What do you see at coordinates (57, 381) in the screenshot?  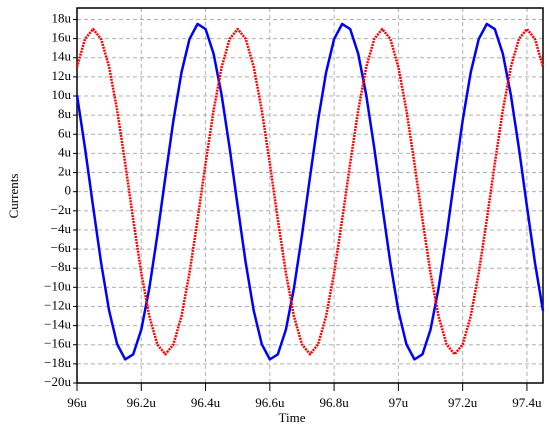 I see `y-tick-label: −20u` at bounding box center [57, 381].